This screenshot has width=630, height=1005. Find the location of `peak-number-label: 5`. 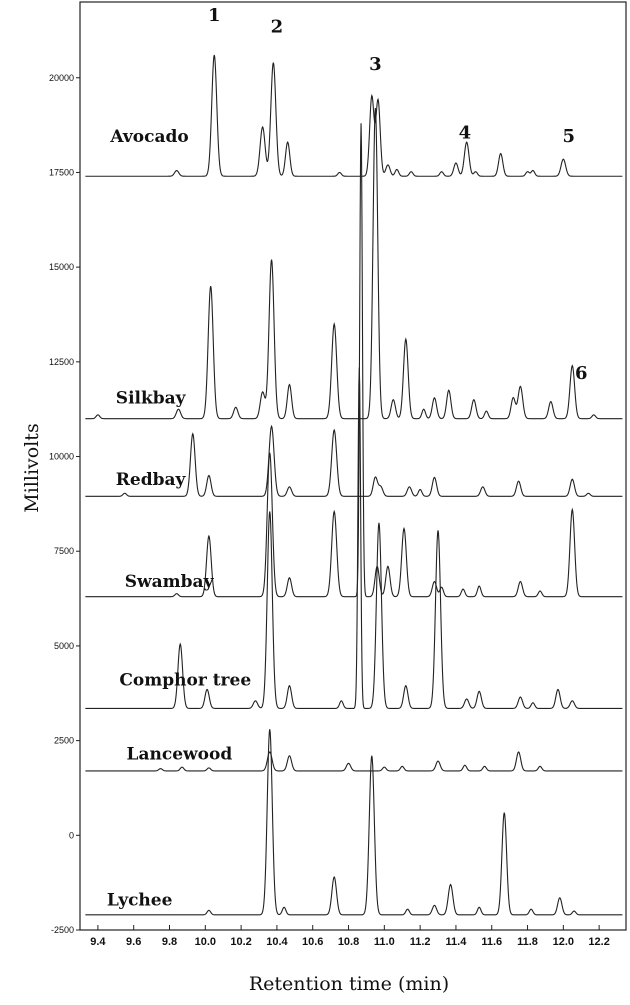

peak-number-label: 5 is located at coordinates (568, 136).